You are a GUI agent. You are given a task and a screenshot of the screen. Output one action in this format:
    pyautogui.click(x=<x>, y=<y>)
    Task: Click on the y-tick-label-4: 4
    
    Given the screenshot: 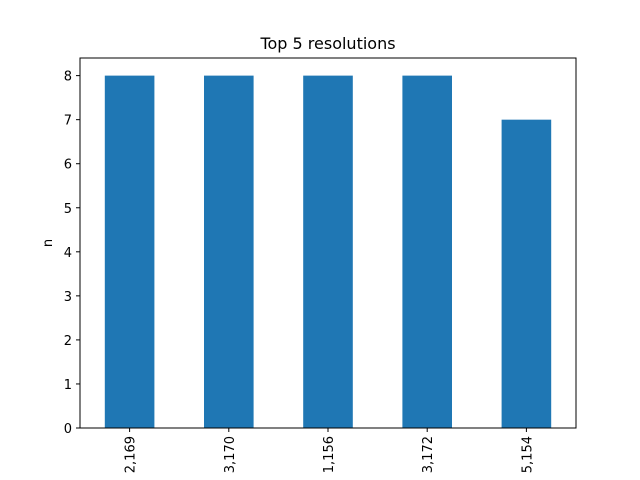 What is the action you would take?
    pyautogui.click(x=68, y=253)
    